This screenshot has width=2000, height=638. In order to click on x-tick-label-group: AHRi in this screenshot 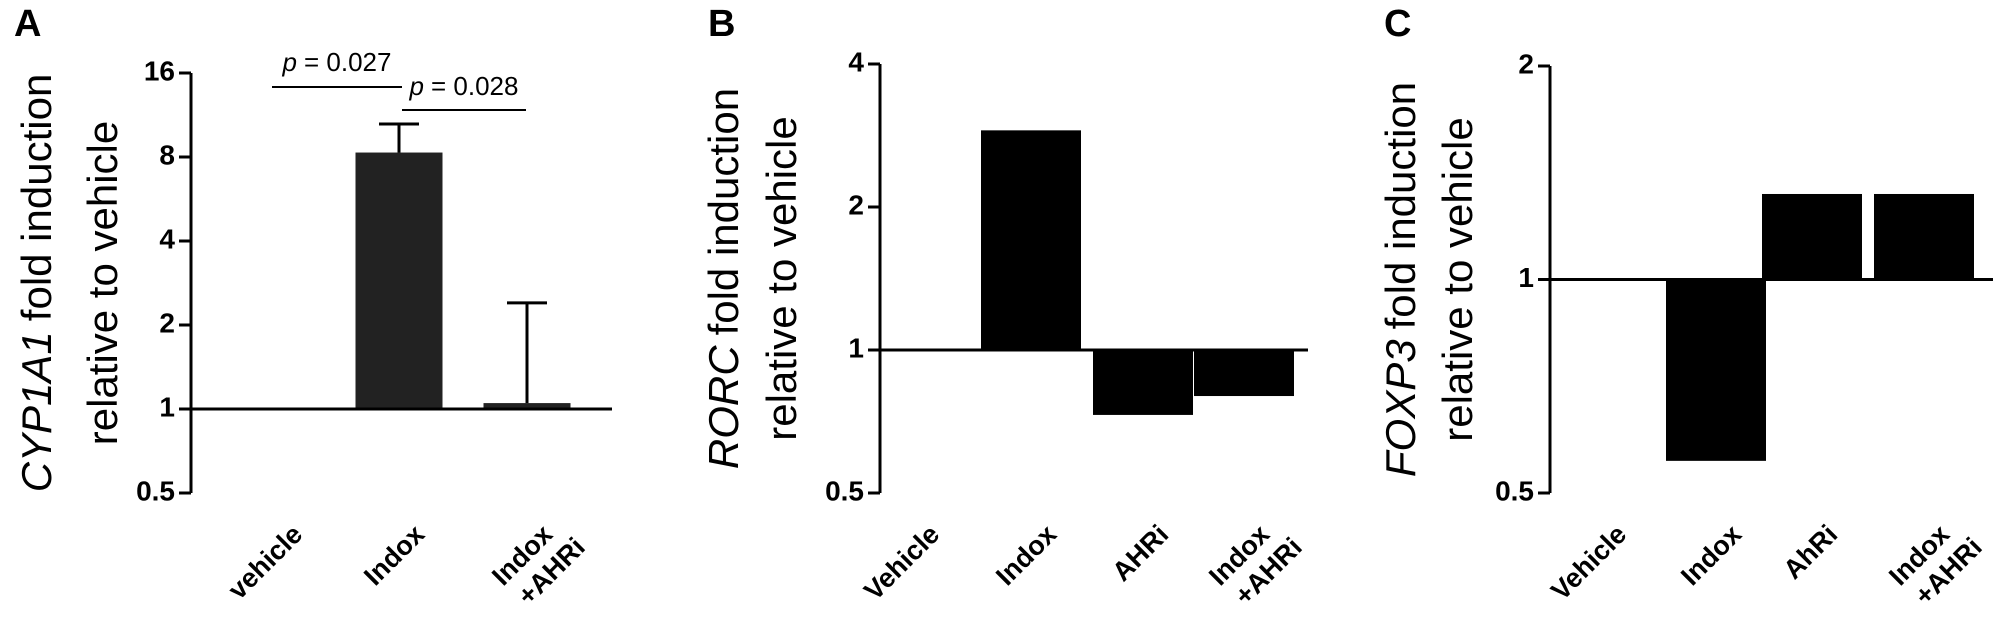, I will do `click(1140, 553)`.